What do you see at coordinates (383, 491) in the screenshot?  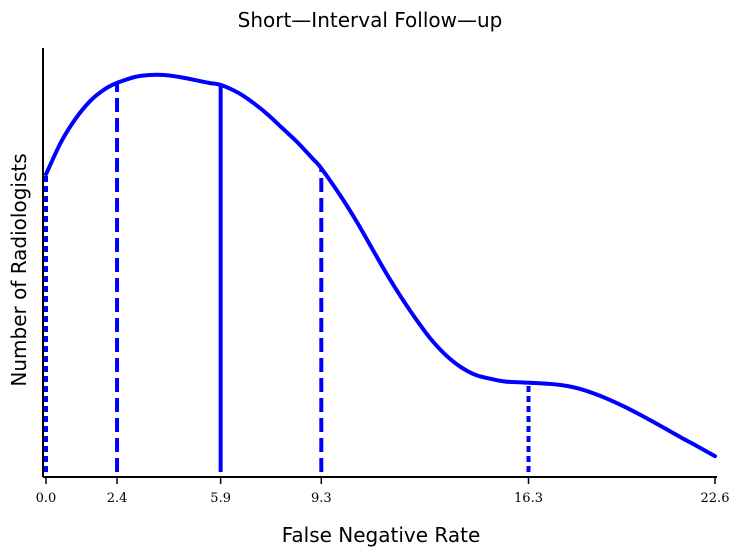 I see `x-ticks: 0.0 2.4 5.9 9.3 16.3 22.6` at bounding box center [383, 491].